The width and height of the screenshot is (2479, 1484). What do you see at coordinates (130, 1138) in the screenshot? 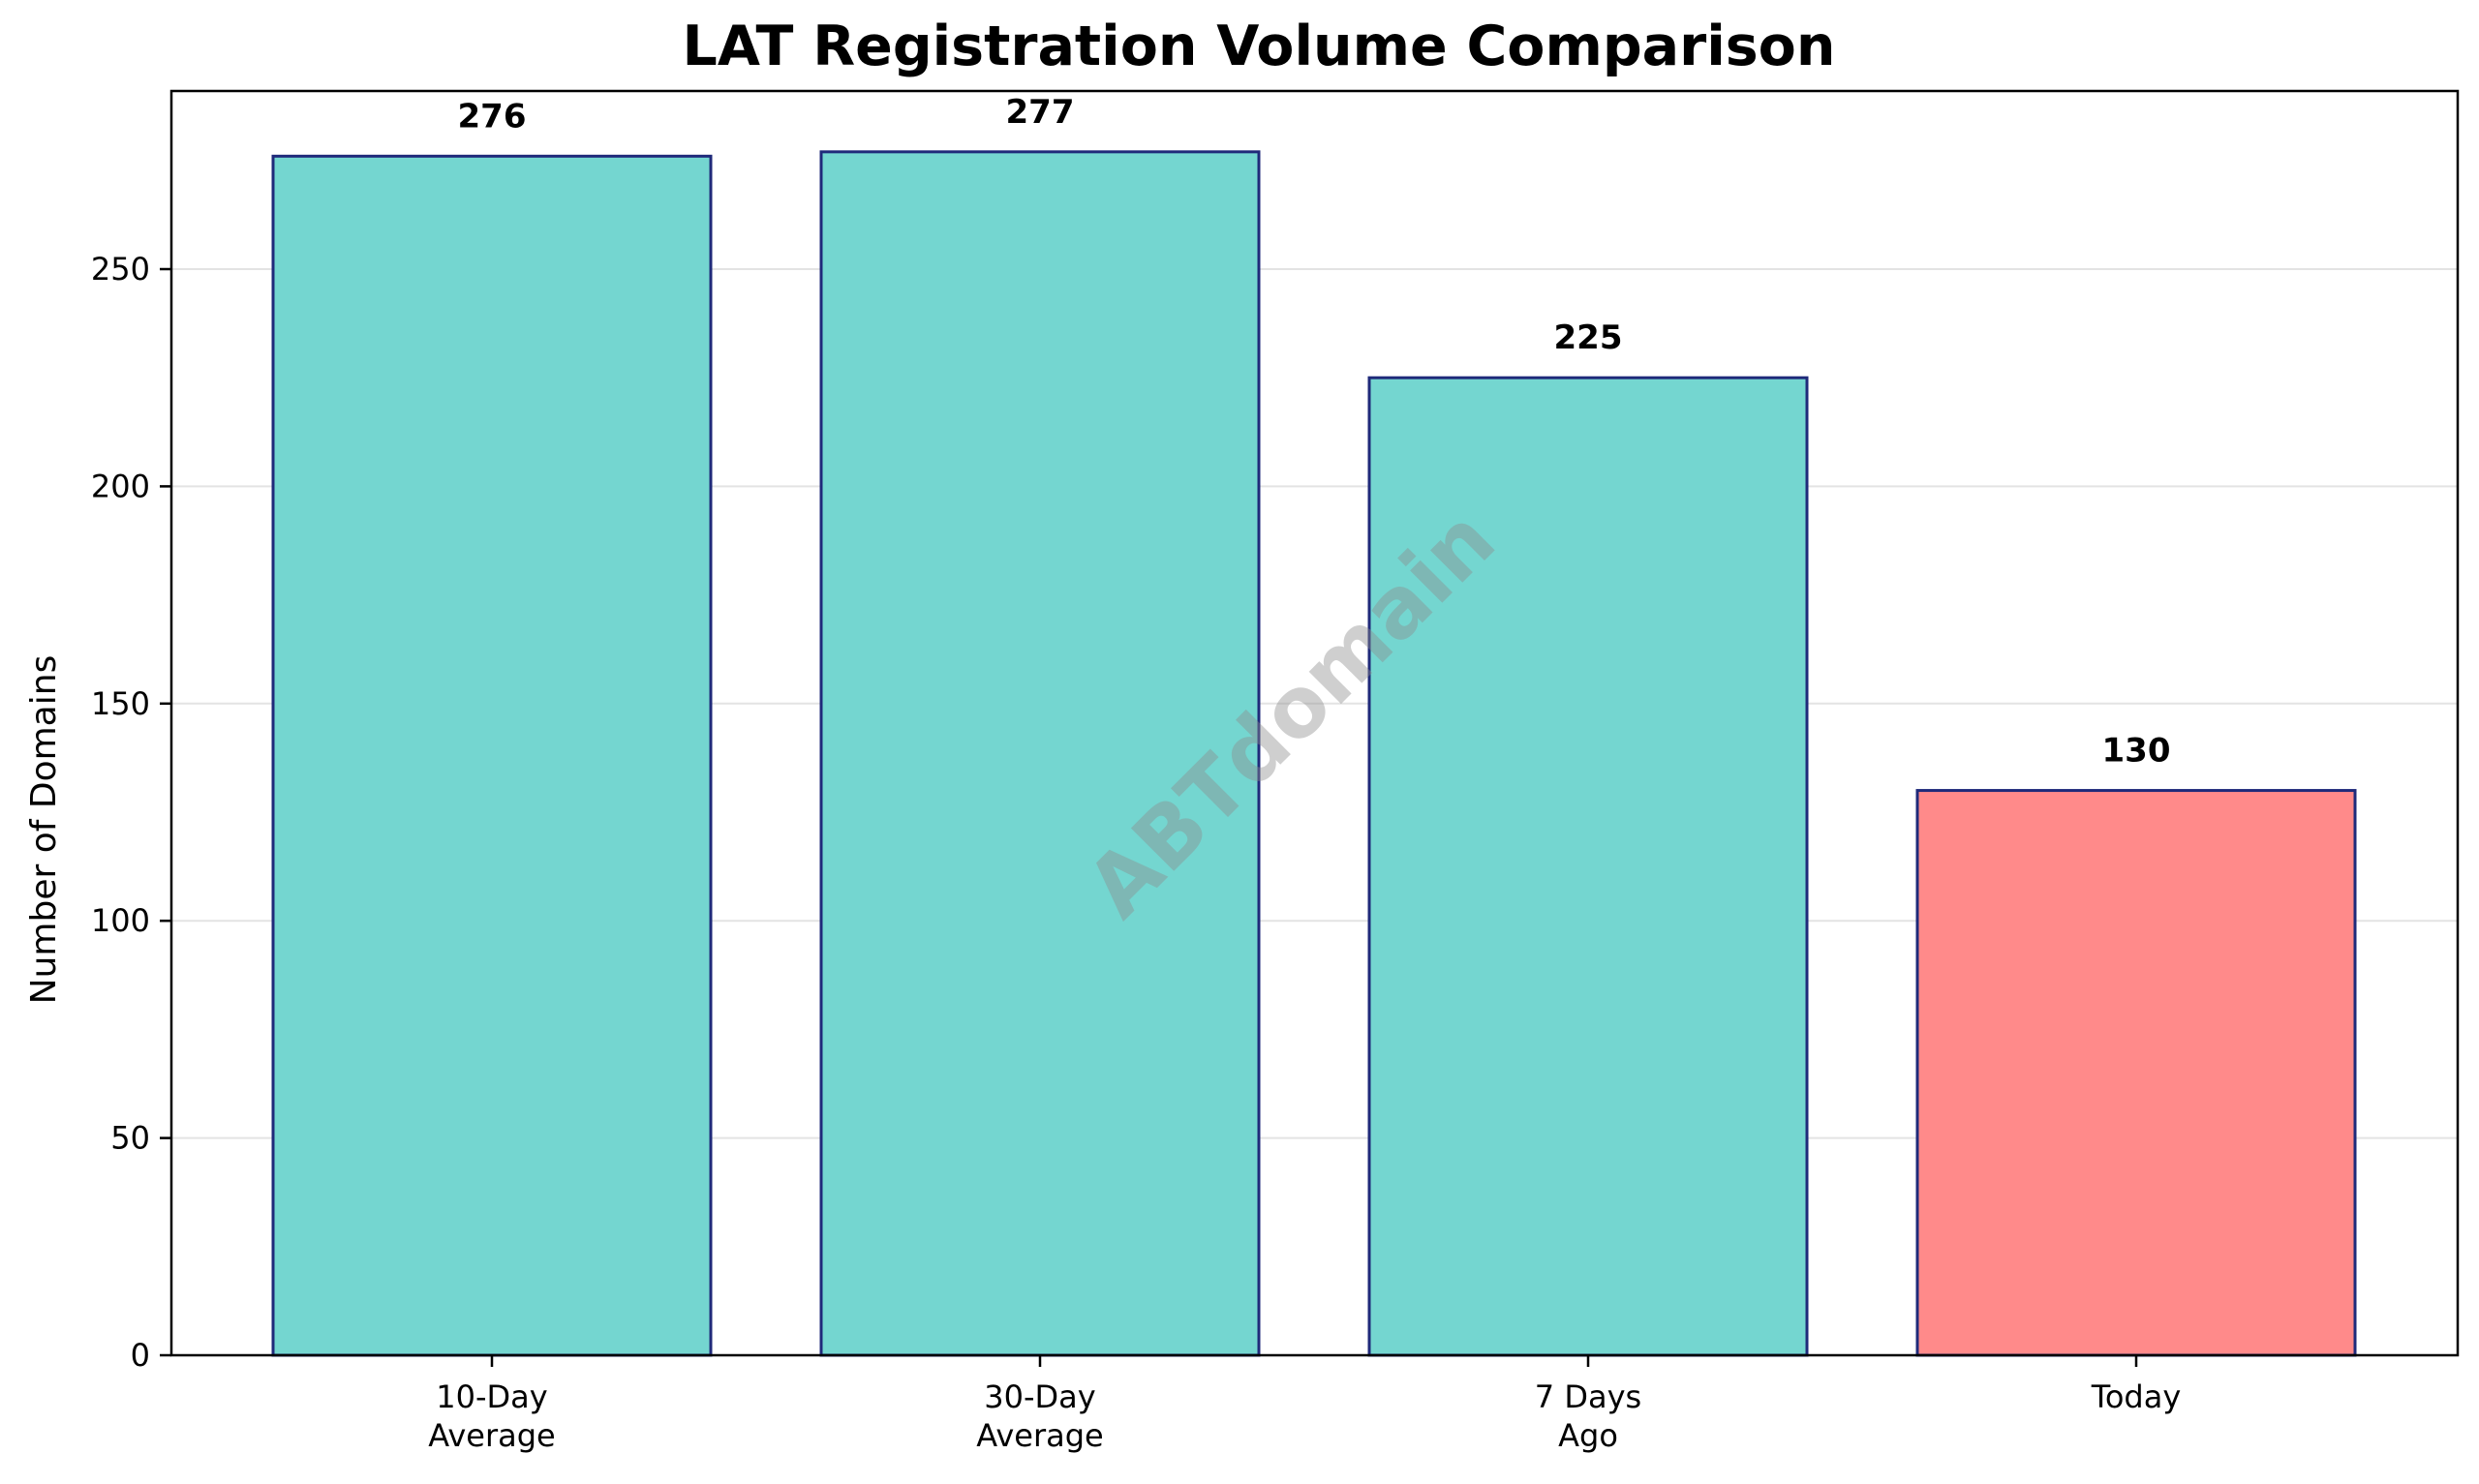
I see `y-tick-label: 50` at bounding box center [130, 1138].